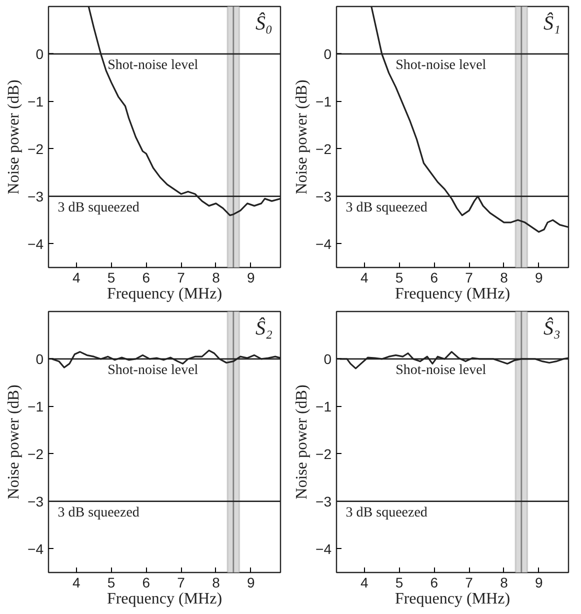 The image size is (581, 614). Describe the element at coordinates (552, 328) in the screenshot. I see `chart-title: Ŝ₃` at that location.